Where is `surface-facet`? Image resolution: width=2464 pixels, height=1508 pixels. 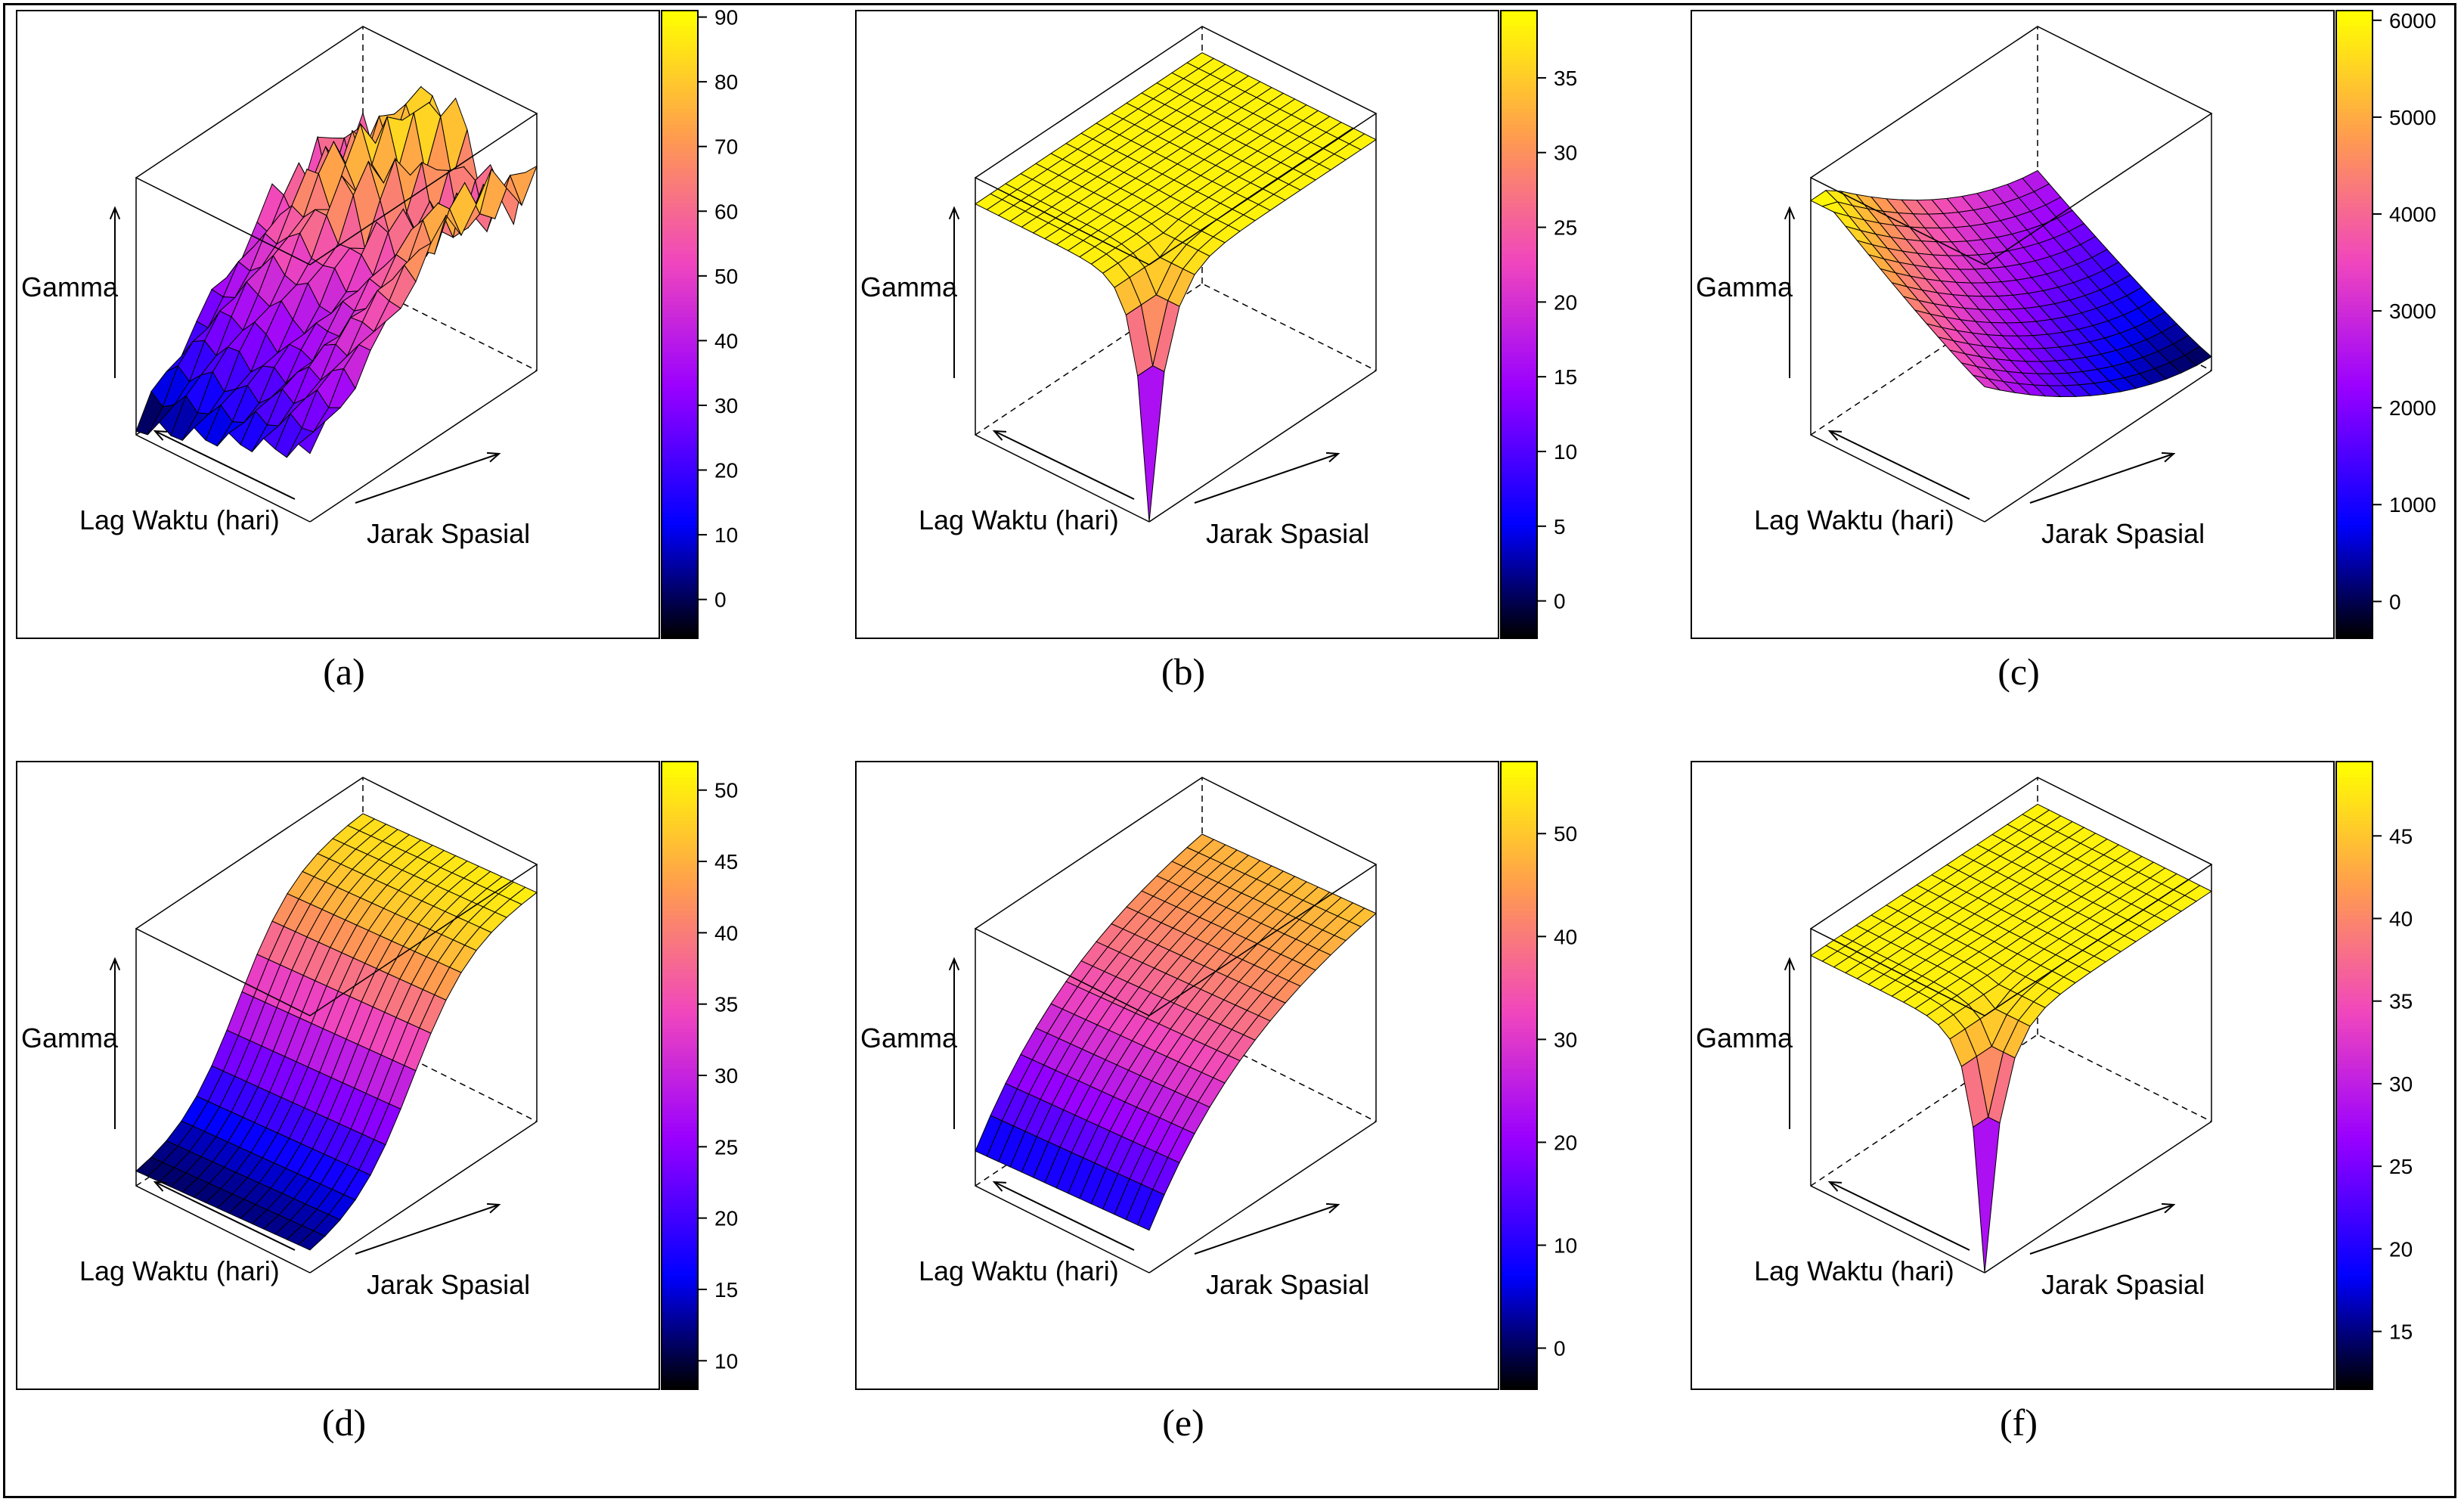 surface-facet is located at coordinates (1151, 1210).